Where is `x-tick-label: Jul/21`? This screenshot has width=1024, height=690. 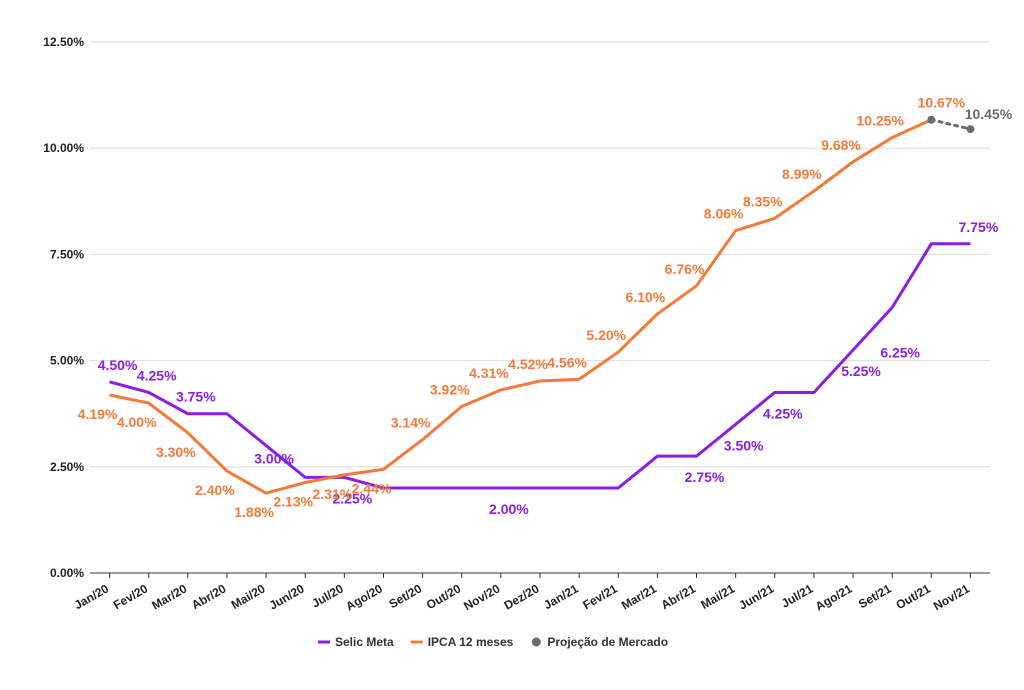 x-tick-label: Jul/21 is located at coordinates (797, 595).